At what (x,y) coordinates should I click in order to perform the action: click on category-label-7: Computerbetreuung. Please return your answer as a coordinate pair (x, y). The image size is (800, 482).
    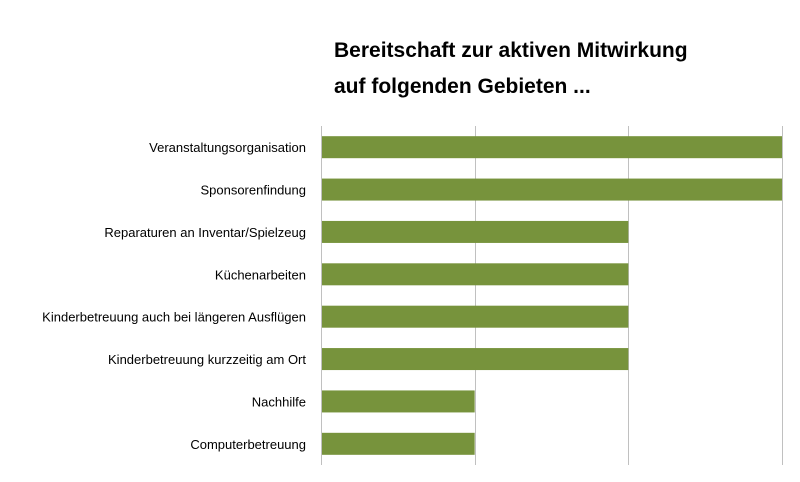
    Looking at the image, I should click on (248, 444).